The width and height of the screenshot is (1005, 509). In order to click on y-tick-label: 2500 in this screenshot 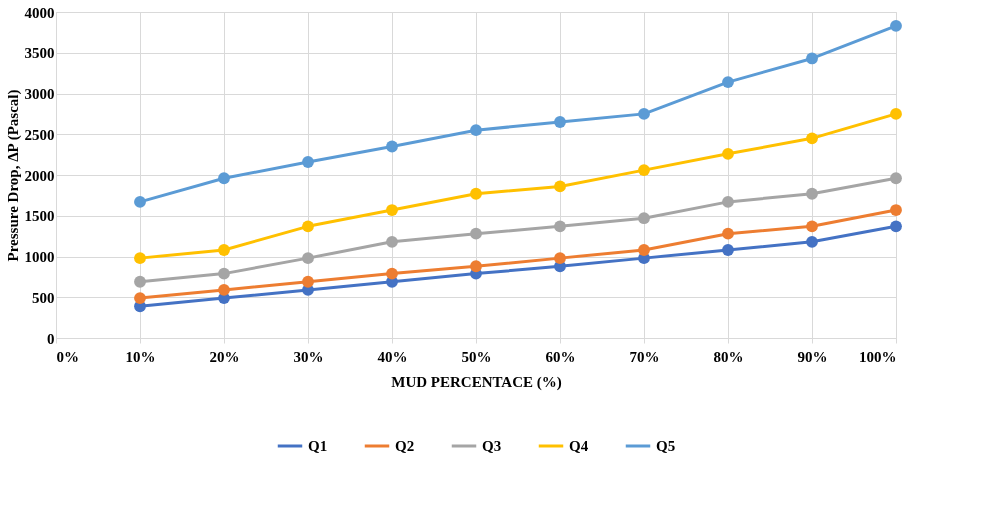, I will do `click(39, 134)`.